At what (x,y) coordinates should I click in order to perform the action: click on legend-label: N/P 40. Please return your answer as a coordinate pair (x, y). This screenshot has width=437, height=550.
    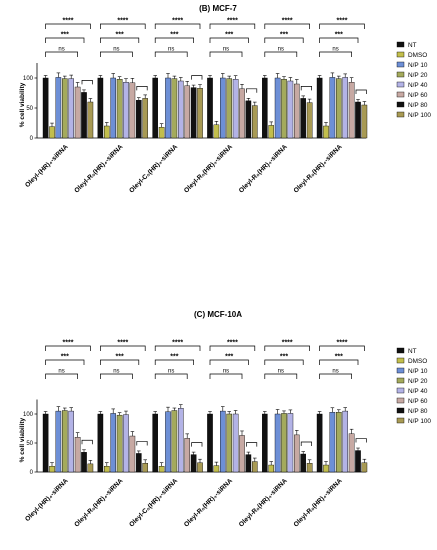
    Looking at the image, I should click on (418, 85).